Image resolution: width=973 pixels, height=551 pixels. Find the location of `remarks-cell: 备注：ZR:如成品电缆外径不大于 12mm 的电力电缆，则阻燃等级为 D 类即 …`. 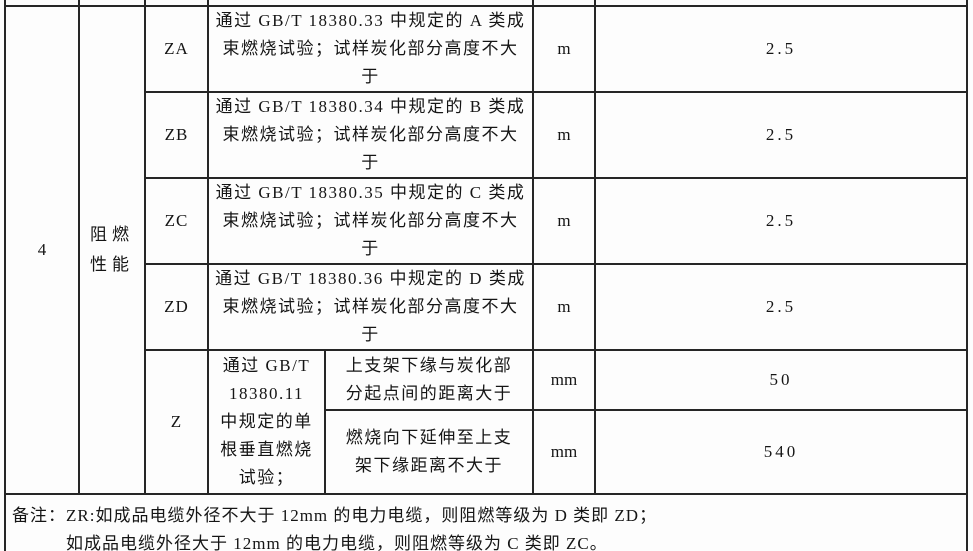

remarks-cell: 备注：ZR:如成品电缆外径不大于 12mm 的电力电缆，则阻燃等级为 D 类即 … is located at coordinates (486, 522).